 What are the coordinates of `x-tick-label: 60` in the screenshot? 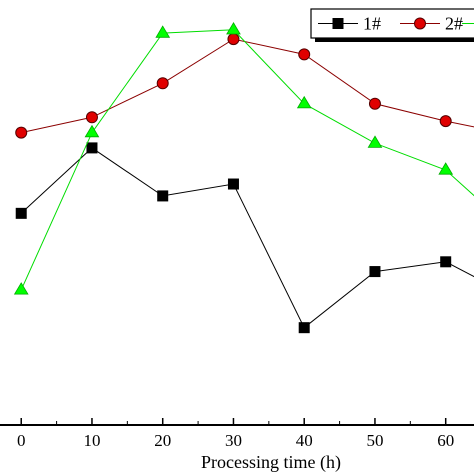 It's located at (445, 440).